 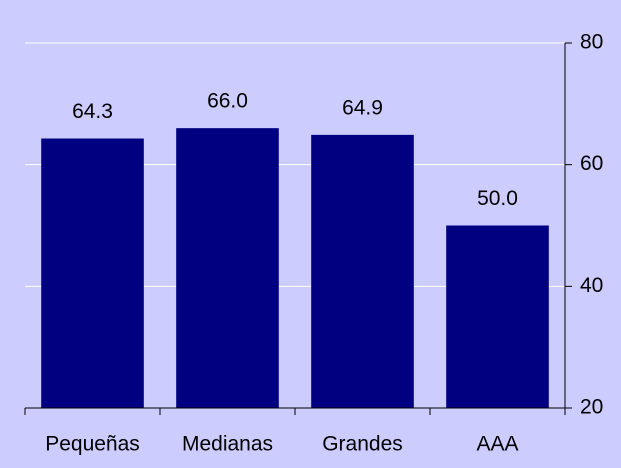 What do you see at coordinates (362, 444) in the screenshot?
I see `x-tick-label: Grandes` at bounding box center [362, 444].